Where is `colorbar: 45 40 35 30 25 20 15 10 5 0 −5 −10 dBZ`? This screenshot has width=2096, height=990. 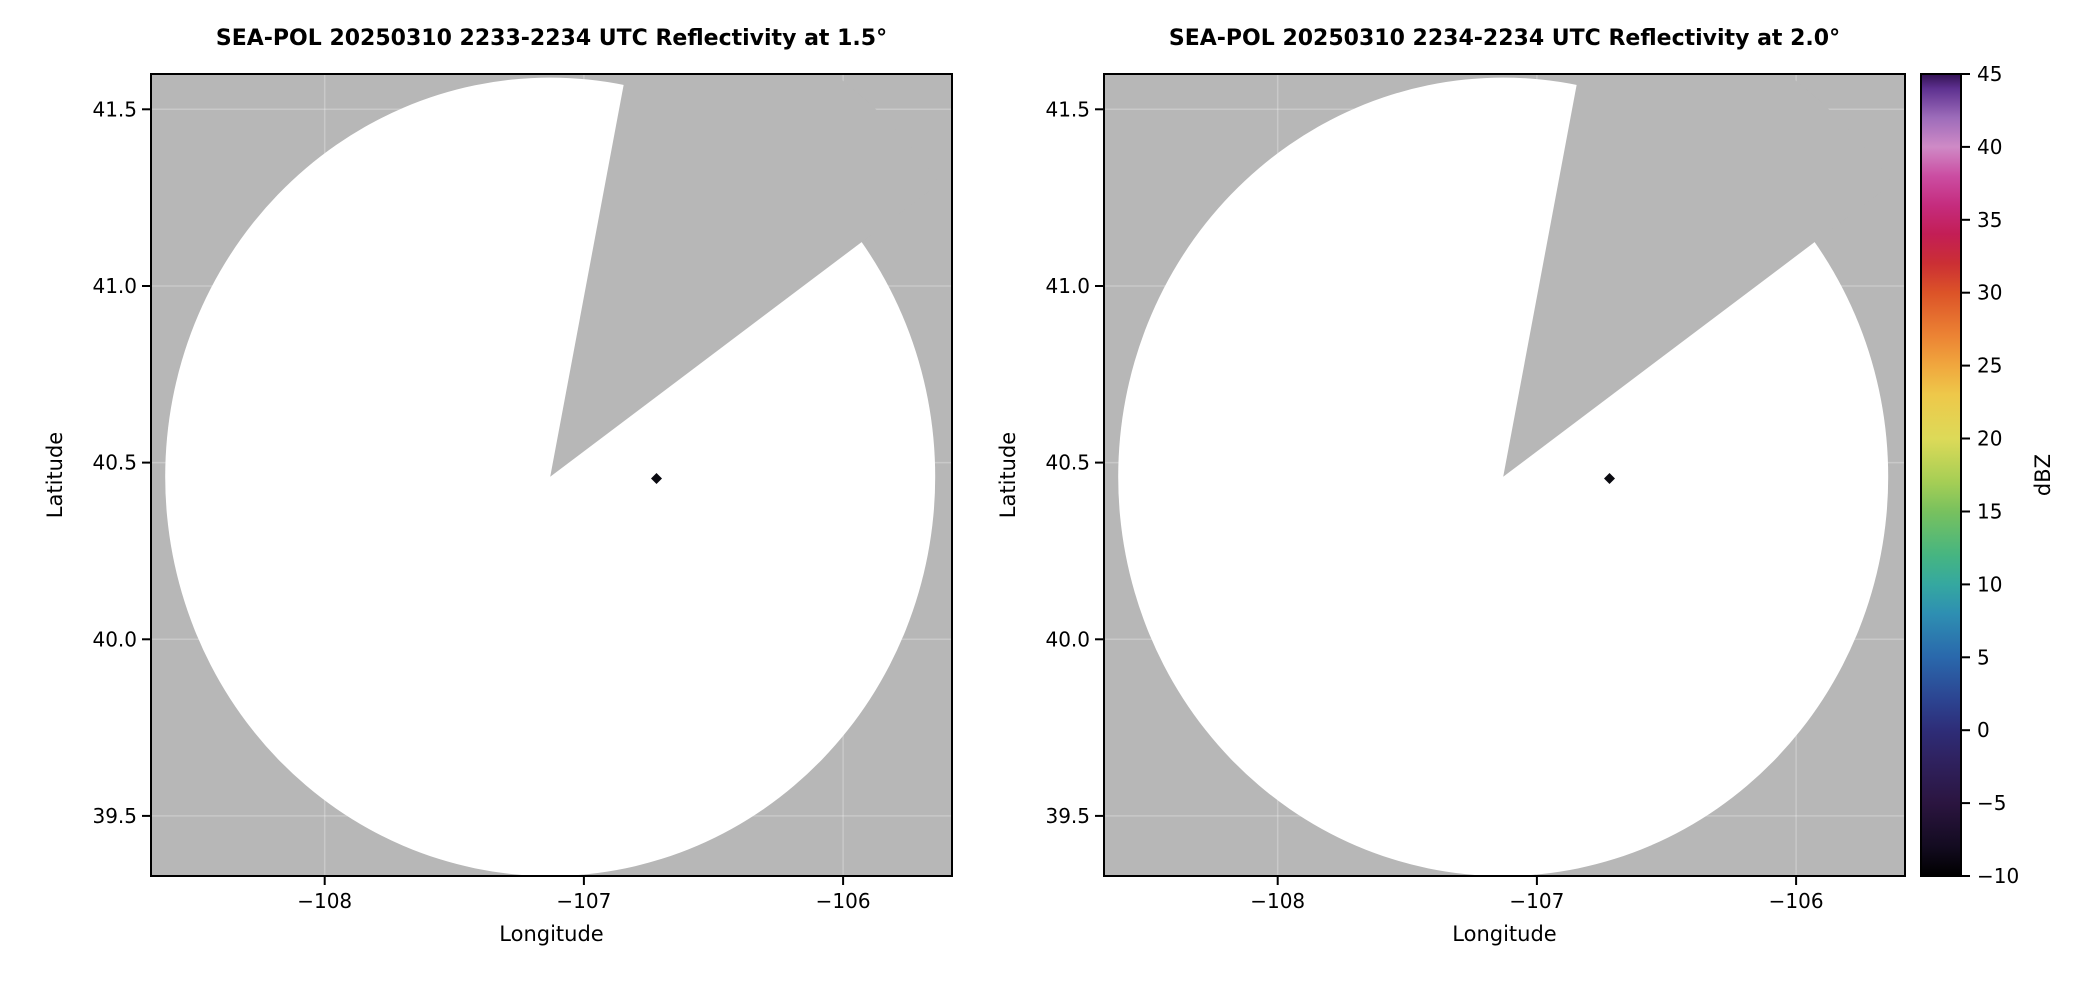
colorbar: 45 40 35 30 25 20 15 10 5 0 −5 −10 dBZ is located at coordinates (2008, 475).